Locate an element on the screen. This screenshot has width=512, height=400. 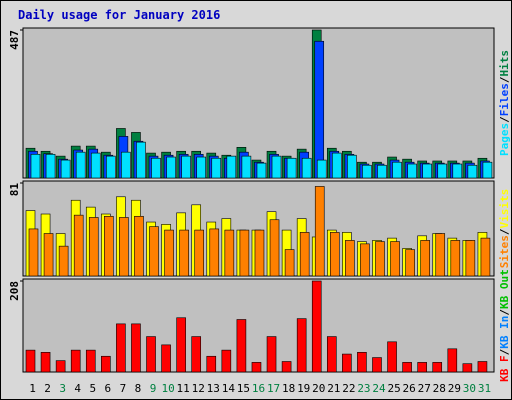
x-tick-label: 30 is located at coordinates (469, 388).